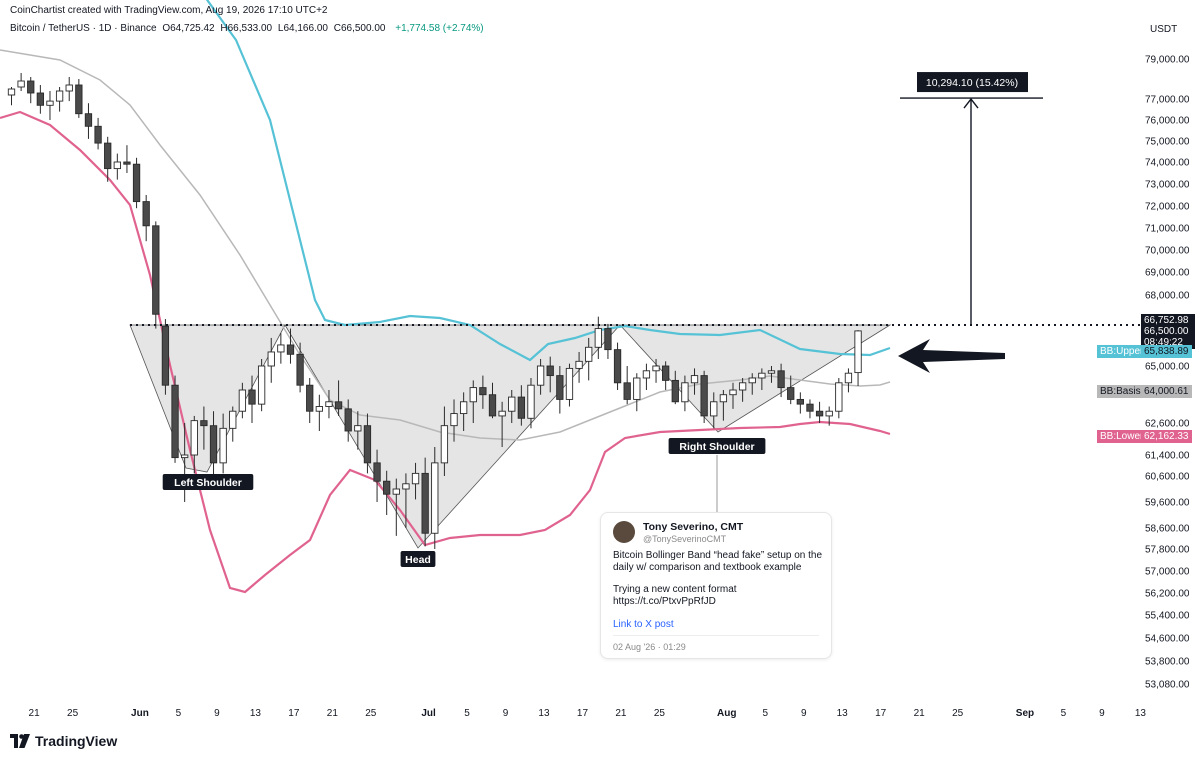 This screenshot has width=1200, height=762. Describe the element at coordinates (1167, 685) in the screenshot. I see `price-tick-label: 53,080.00` at that location.